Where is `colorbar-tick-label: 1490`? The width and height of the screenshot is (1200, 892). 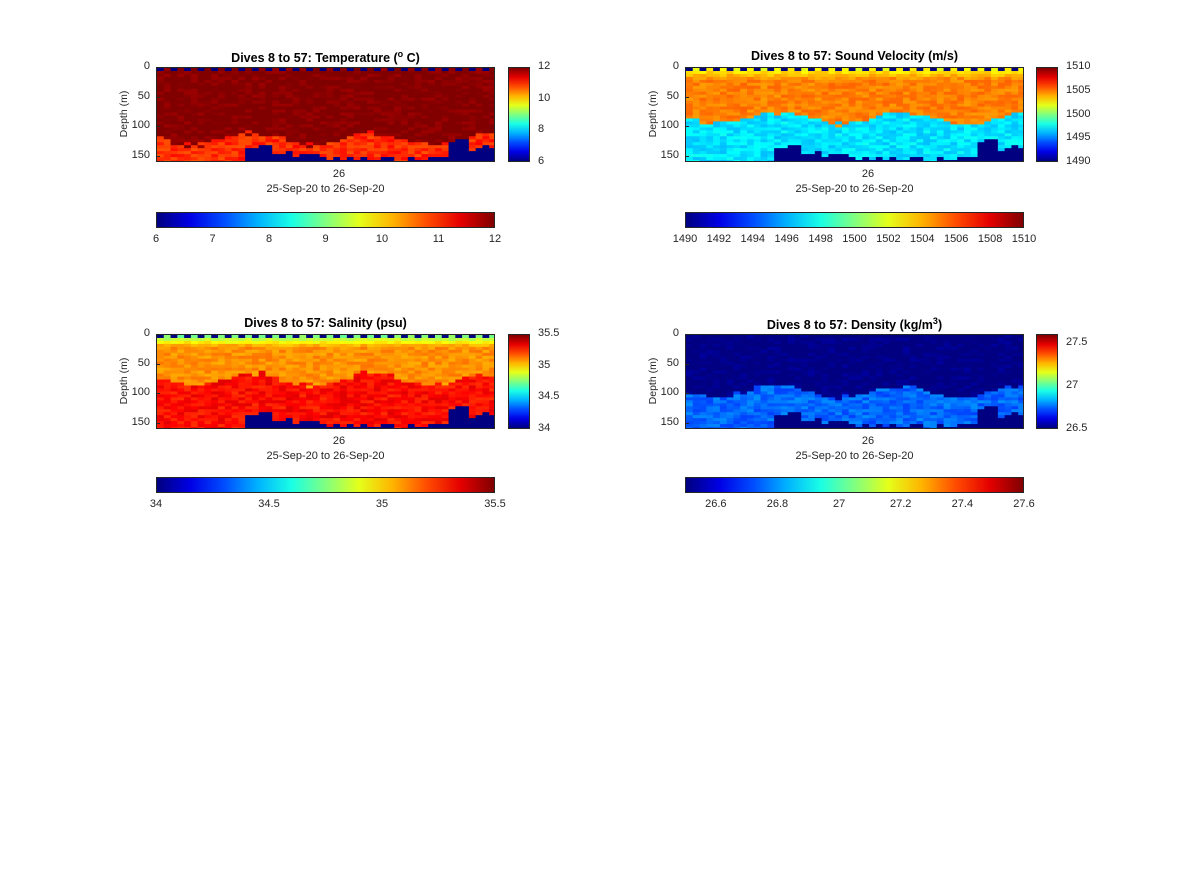
colorbar-tick-label: 1490 is located at coordinates (1078, 161).